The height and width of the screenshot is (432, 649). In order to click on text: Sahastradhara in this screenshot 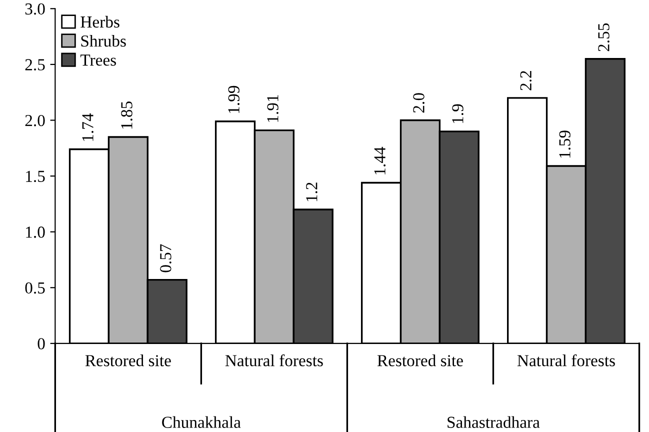, I will do `click(494, 422)`.